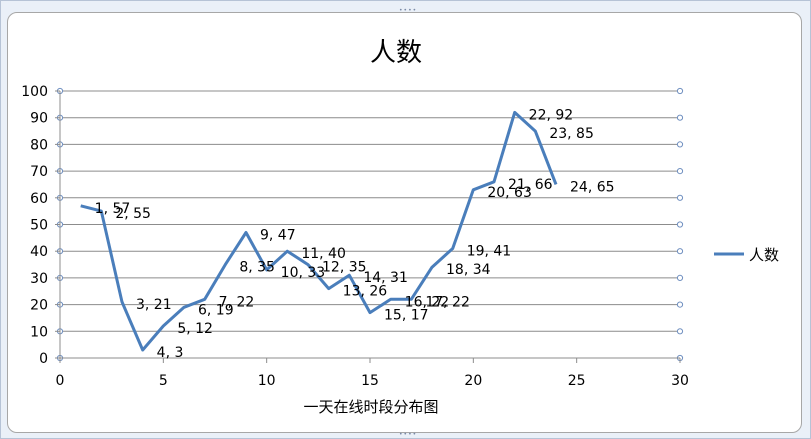  Describe the element at coordinates (396, 53) in the screenshot. I see `chart-title: 人数` at that location.